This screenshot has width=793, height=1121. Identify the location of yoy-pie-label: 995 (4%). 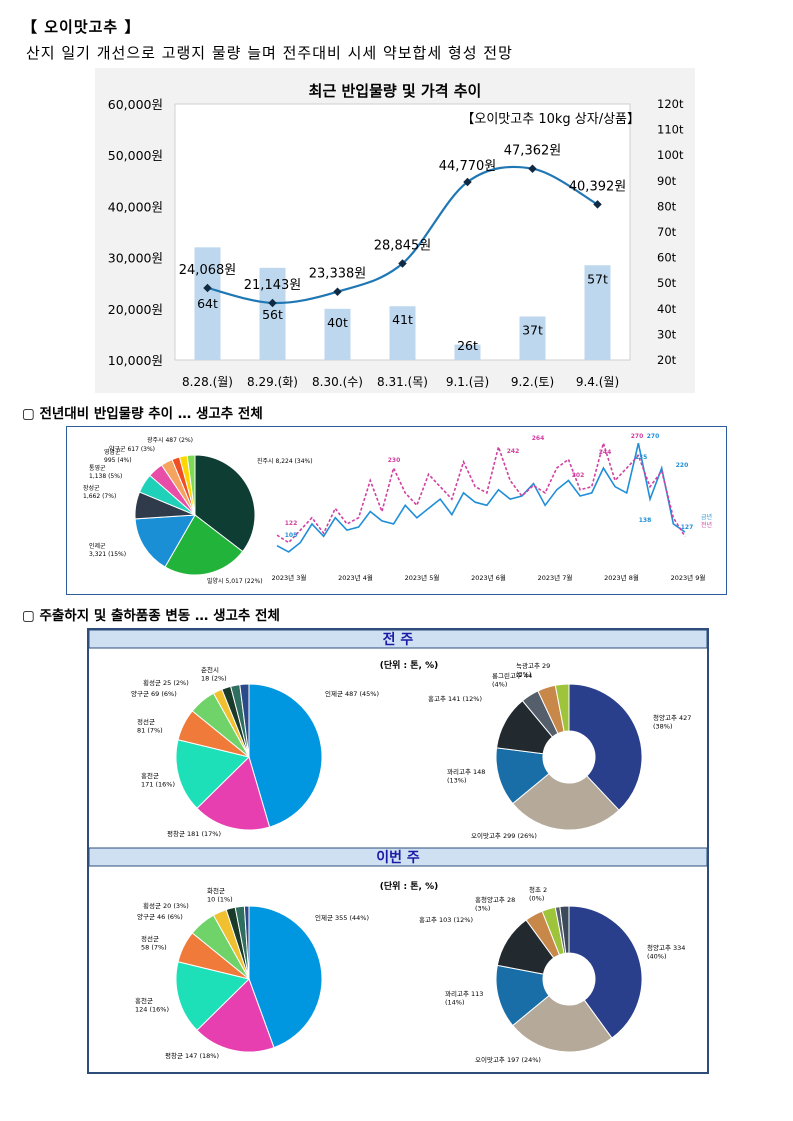
(118, 460).